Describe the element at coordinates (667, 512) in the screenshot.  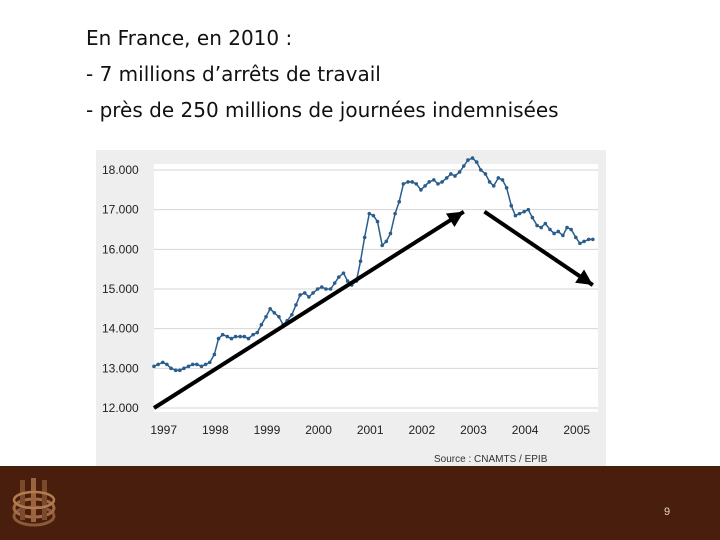
I see `page-number: 9` at that location.